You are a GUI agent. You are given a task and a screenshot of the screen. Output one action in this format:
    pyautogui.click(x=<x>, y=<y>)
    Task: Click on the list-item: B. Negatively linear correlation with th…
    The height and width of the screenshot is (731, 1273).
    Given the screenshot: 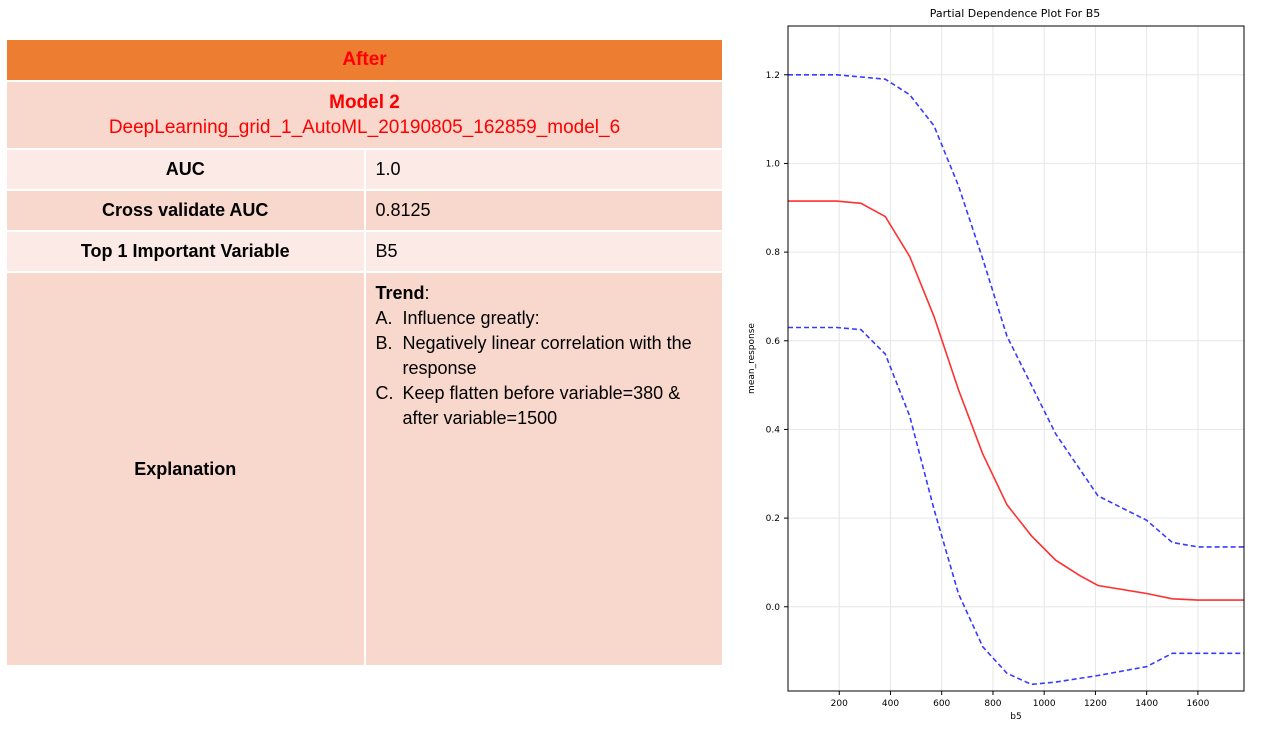 What is the action you would take?
    pyautogui.click(x=544, y=356)
    